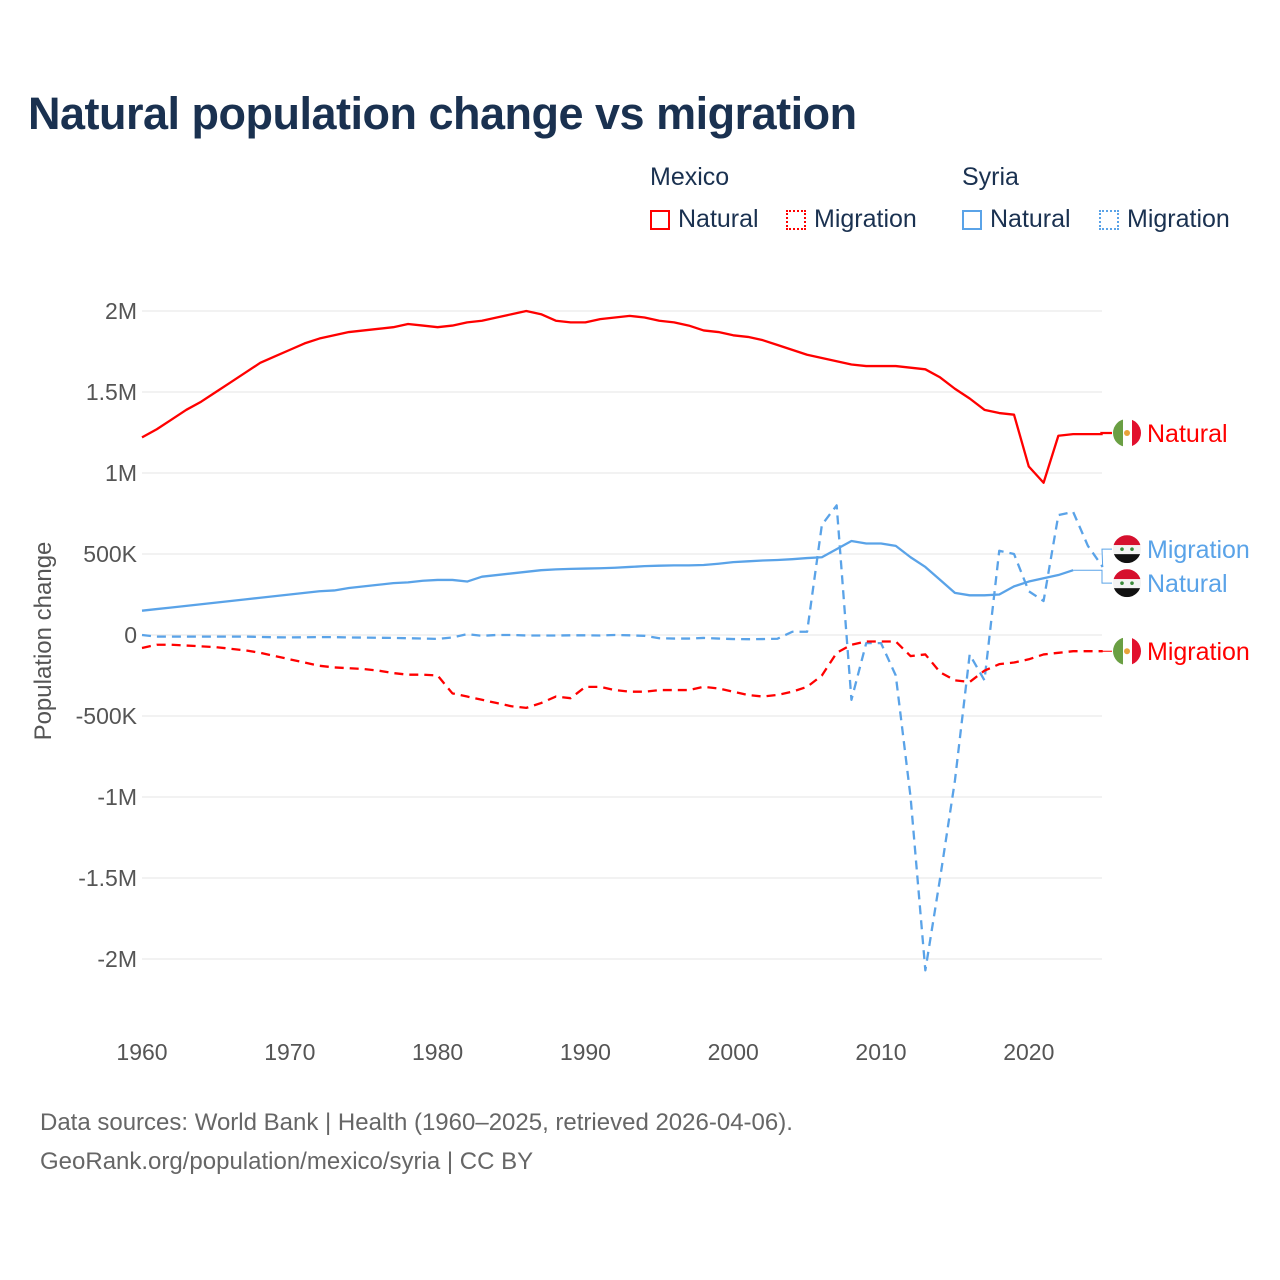 This screenshot has width=1280, height=1280. What do you see at coordinates (607, 575) in the screenshot?
I see `series-line-syria-natural` at bounding box center [607, 575].